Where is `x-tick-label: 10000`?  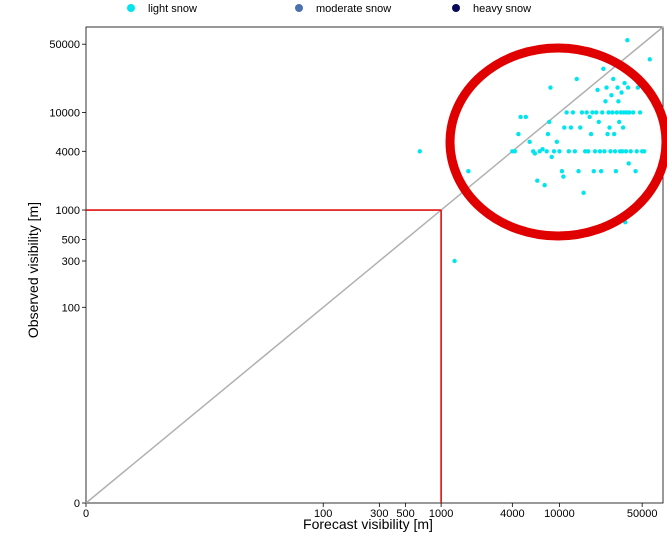
x-tick-label: 10000 is located at coordinates (559, 514).